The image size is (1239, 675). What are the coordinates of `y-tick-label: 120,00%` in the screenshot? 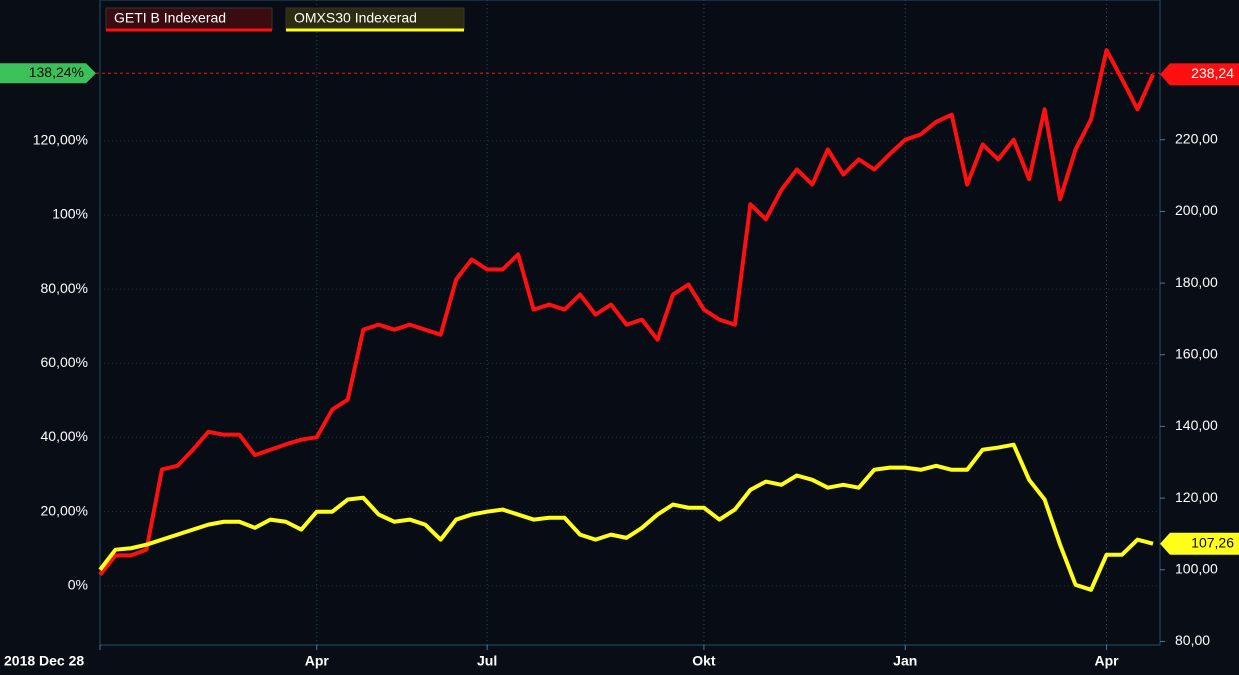 It's located at (60, 140).